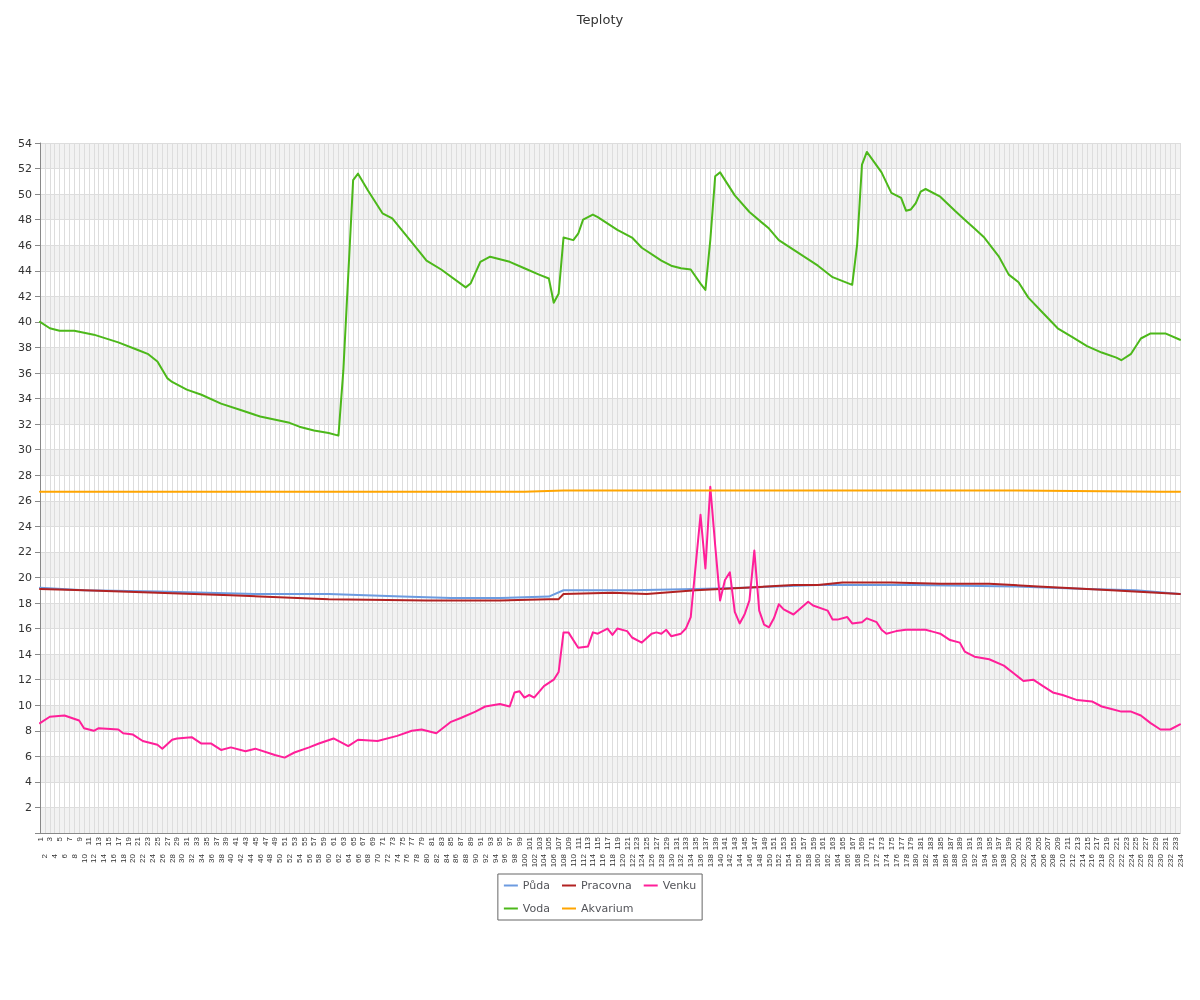  I want to click on x-tick-label: 35, so click(206, 841).